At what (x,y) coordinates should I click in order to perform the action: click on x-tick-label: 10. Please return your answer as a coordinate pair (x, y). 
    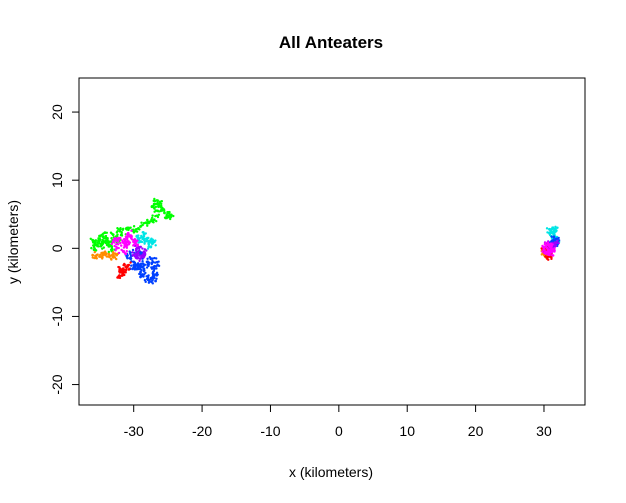
    Looking at the image, I should click on (407, 431).